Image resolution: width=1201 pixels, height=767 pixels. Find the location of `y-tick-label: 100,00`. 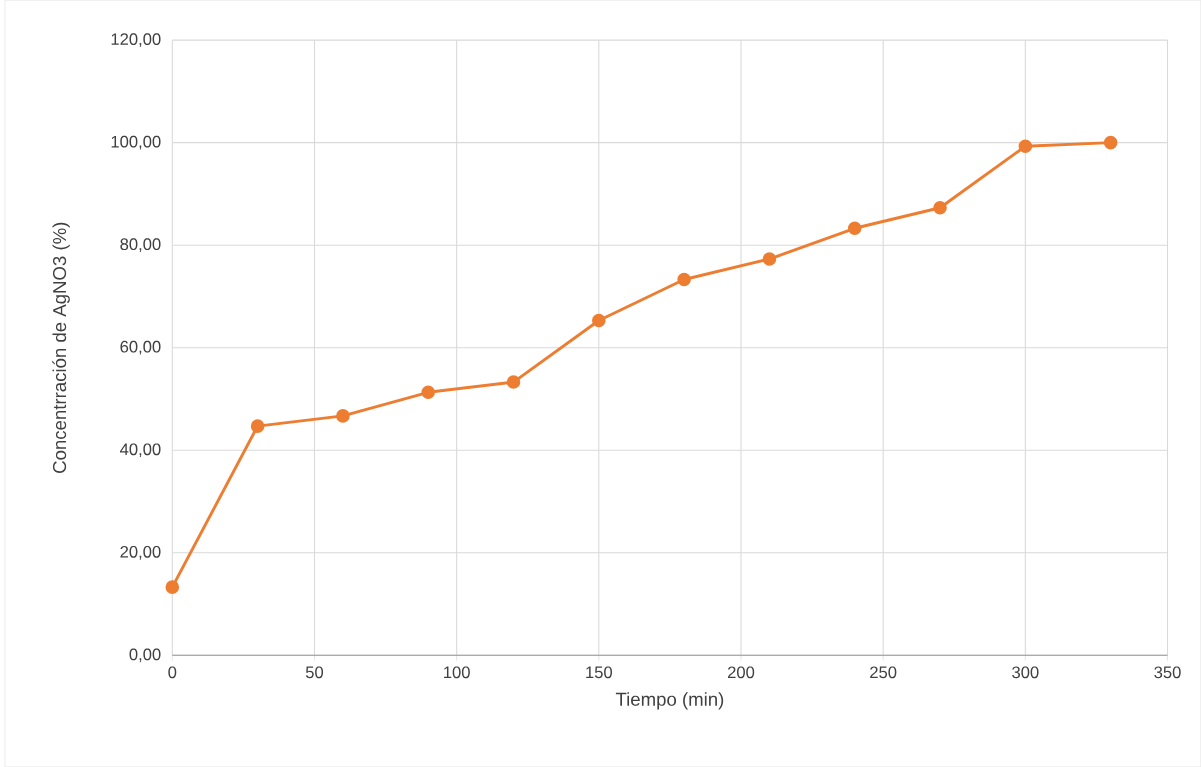

y-tick-label: 100,00 is located at coordinates (136, 142).